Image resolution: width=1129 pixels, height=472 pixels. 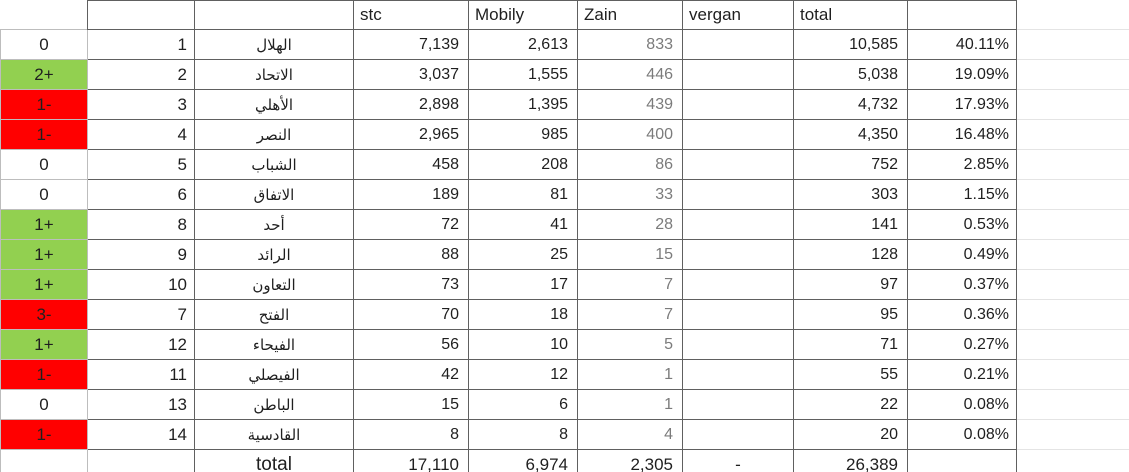 What do you see at coordinates (141, 44) in the screenshot?
I see `rank-cell: 1` at bounding box center [141, 44].